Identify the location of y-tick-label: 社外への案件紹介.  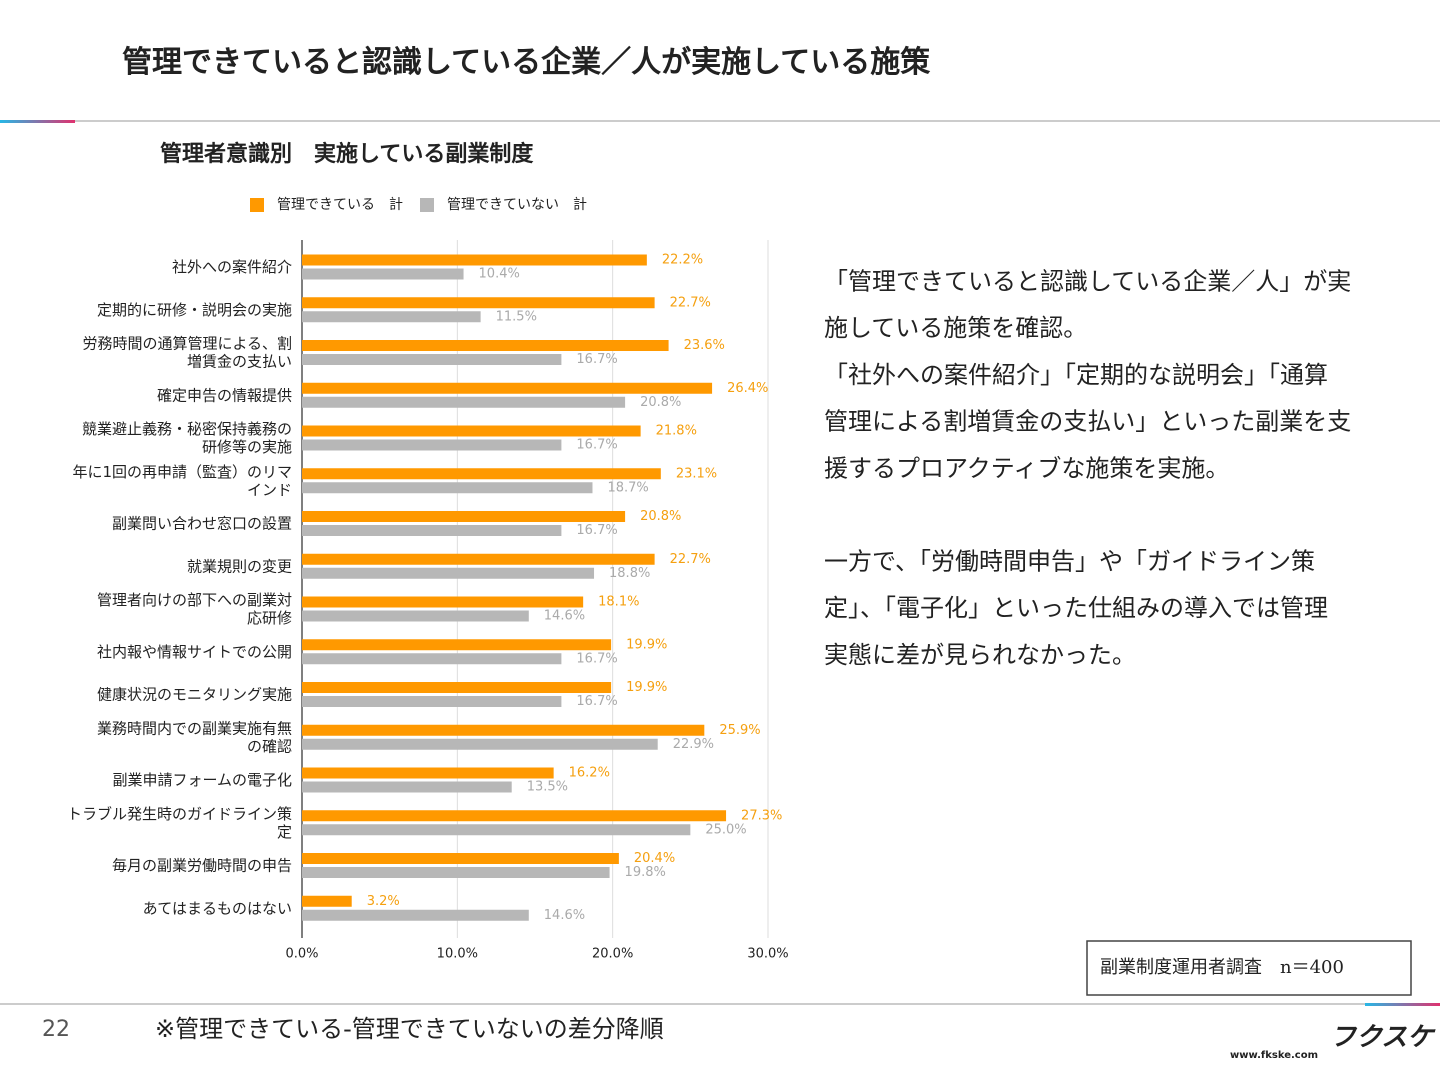
(232, 267).